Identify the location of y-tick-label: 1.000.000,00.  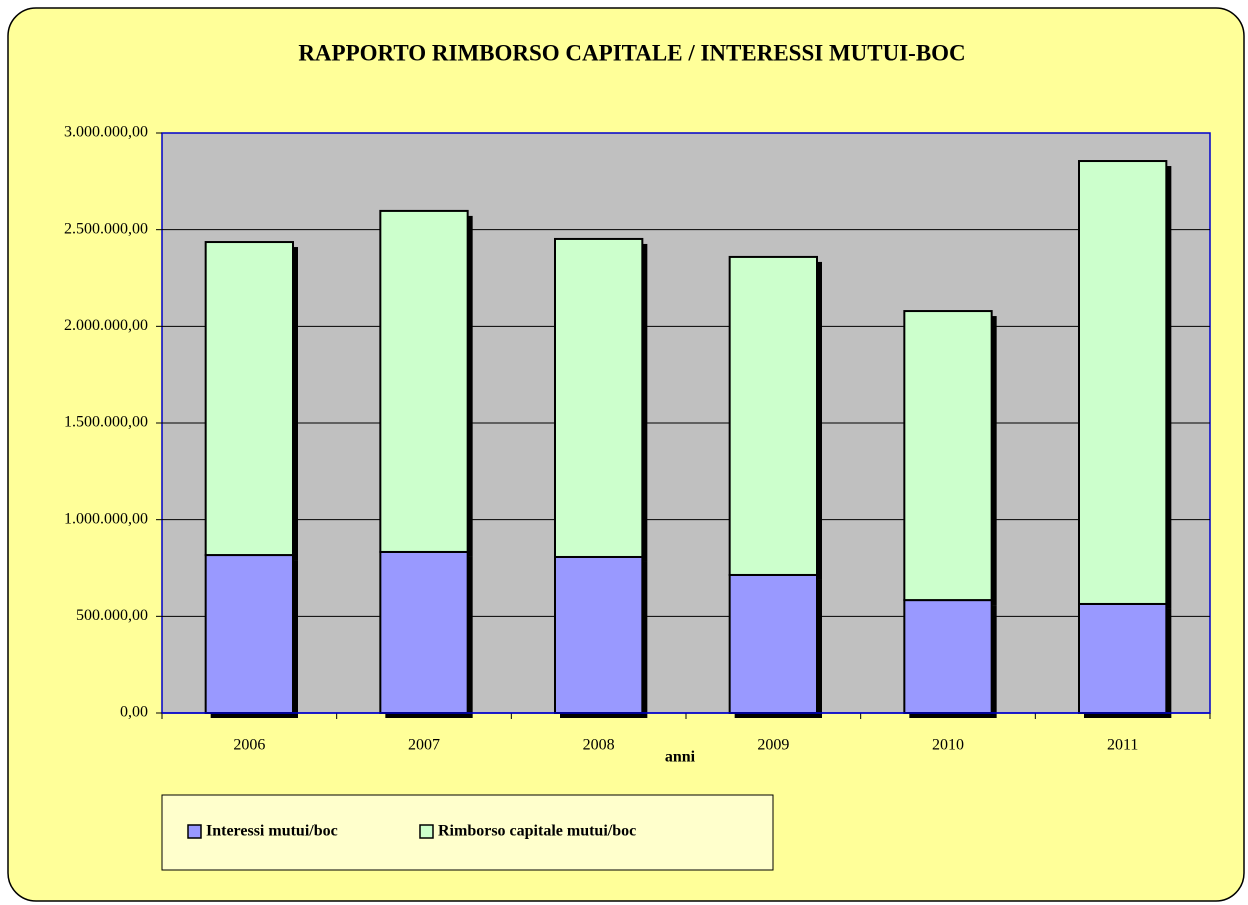
(106, 518).